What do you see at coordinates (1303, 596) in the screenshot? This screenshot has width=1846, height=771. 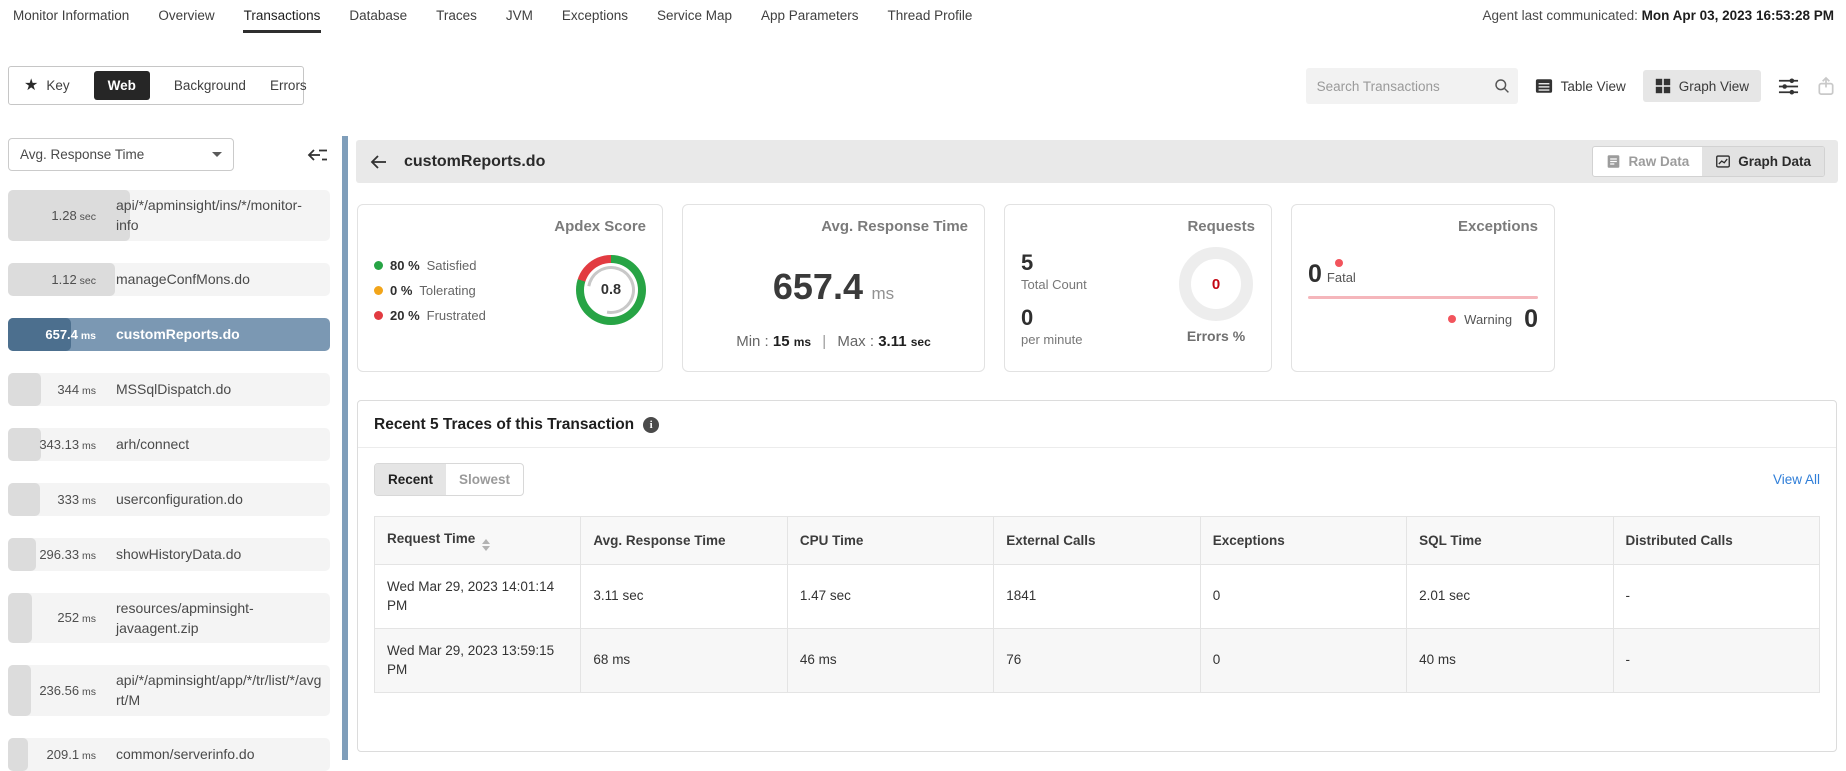 I see `trace-cell: 0` at bounding box center [1303, 596].